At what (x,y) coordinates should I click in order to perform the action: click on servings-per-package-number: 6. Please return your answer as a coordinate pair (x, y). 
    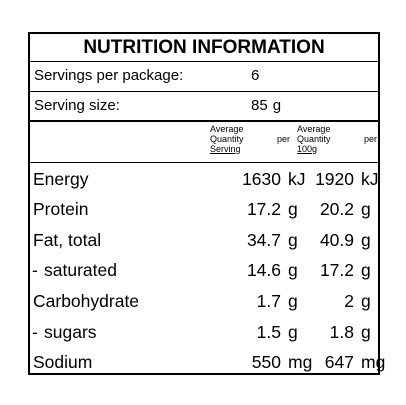
    Looking at the image, I should click on (255, 75).